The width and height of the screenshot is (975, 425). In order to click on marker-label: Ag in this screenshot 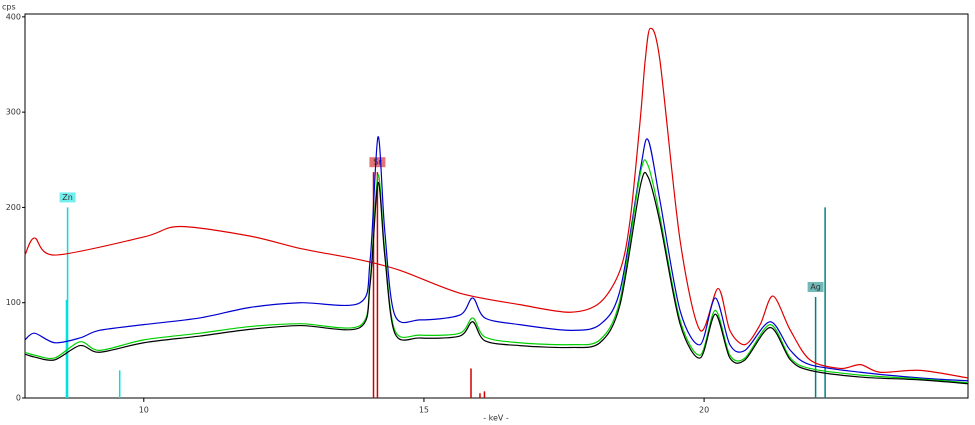, I will do `click(815, 286)`.